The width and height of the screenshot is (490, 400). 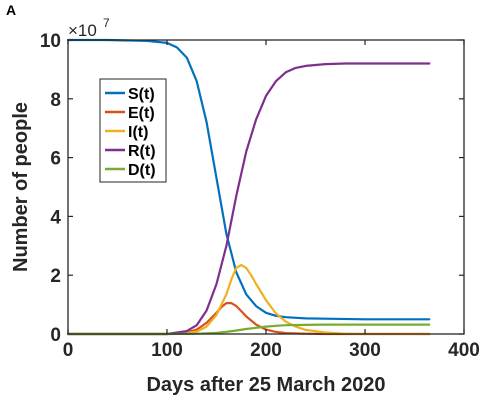 I want to click on y-tick-label: 2, so click(x=55, y=276).